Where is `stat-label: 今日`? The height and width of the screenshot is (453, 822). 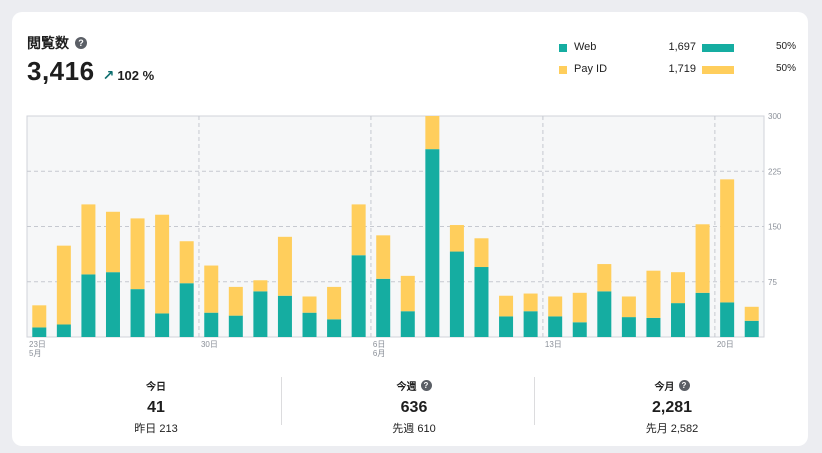 stat-label: 今日 is located at coordinates (156, 386).